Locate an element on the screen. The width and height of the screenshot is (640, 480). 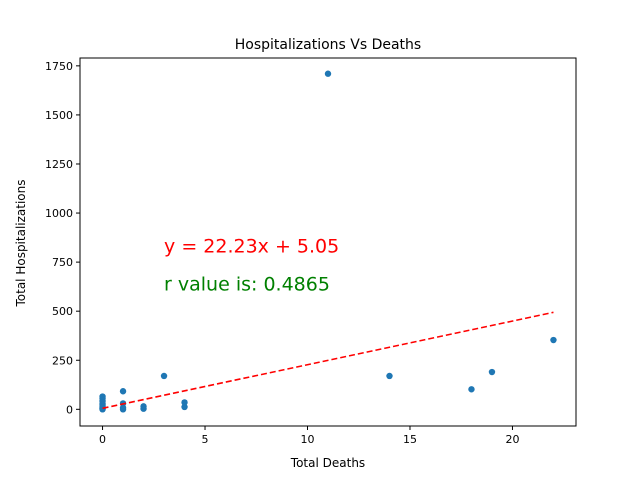
y-tick-label: 250 is located at coordinates (62, 360).